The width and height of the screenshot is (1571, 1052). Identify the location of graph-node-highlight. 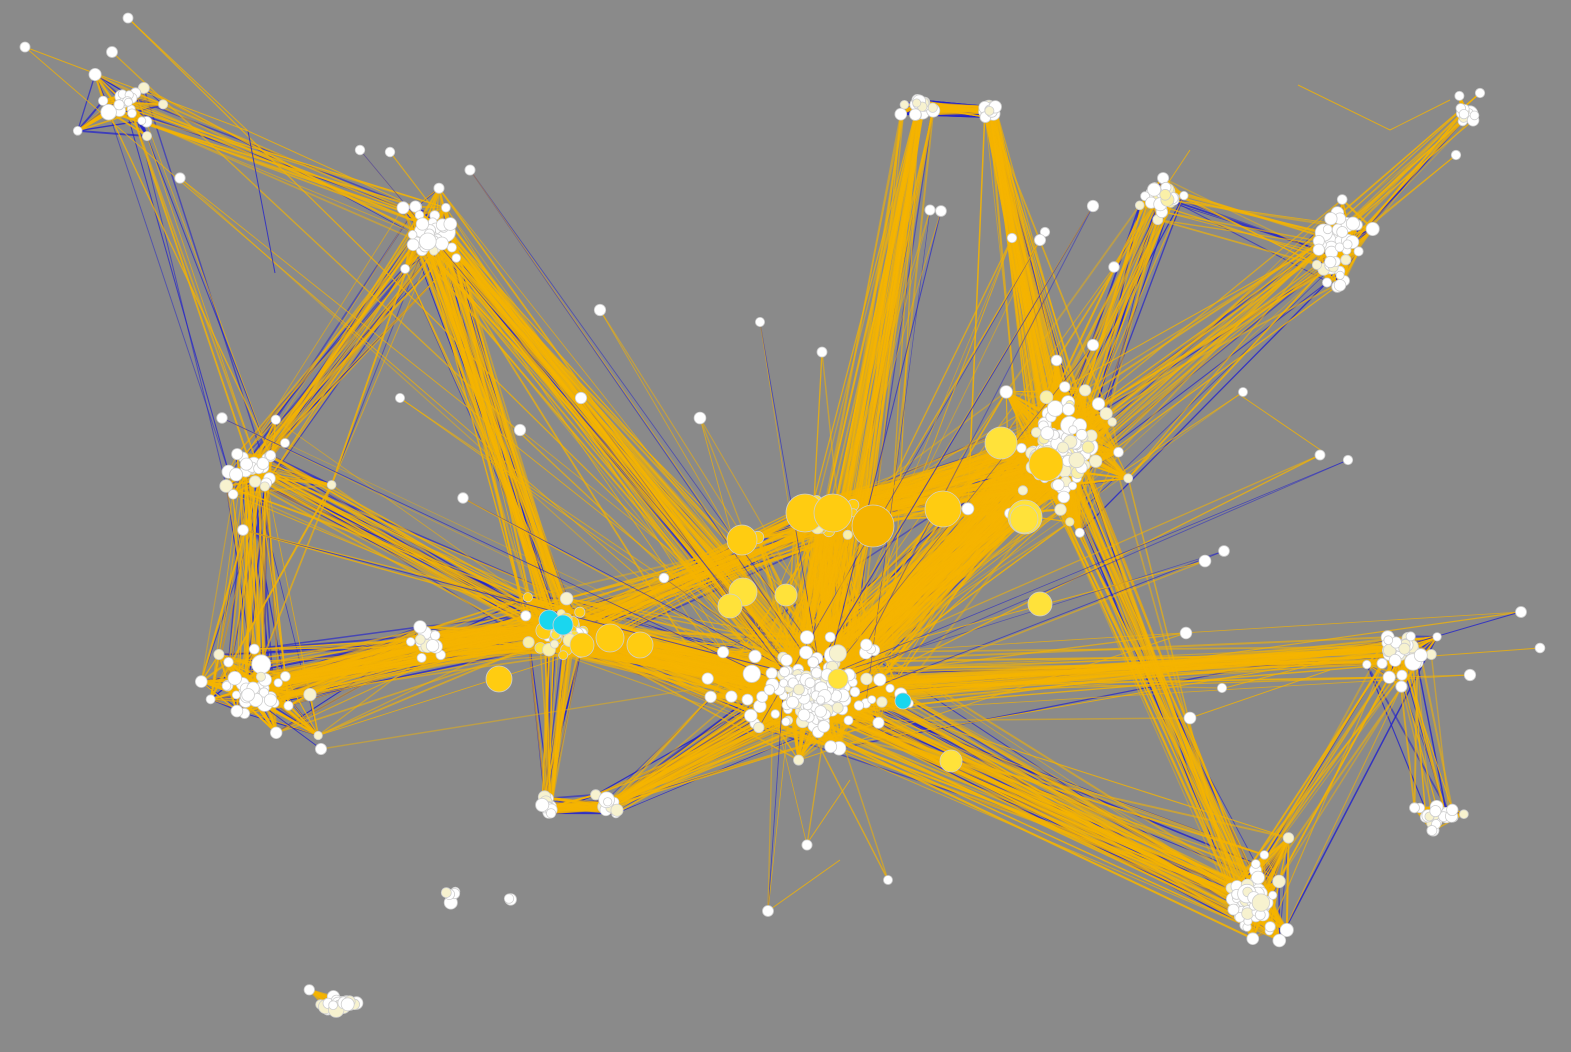
(563, 625).